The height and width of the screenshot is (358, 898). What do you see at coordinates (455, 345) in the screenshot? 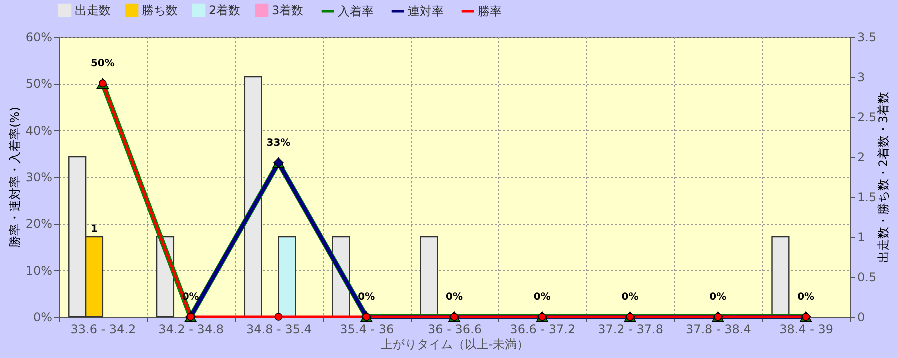
I see `x-axis-title: 上がりタイム（以上-未満）` at bounding box center [455, 345].